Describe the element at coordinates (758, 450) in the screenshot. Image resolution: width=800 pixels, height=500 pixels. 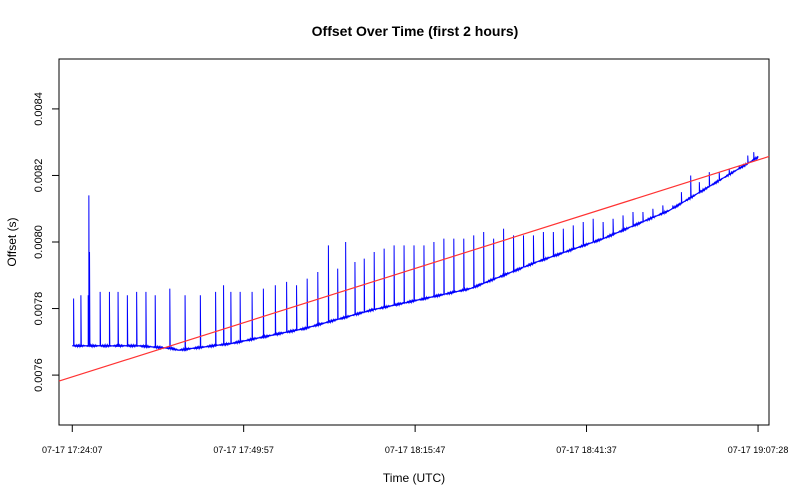
I see `x-tick-label: 07-17 19:07:28` at that location.